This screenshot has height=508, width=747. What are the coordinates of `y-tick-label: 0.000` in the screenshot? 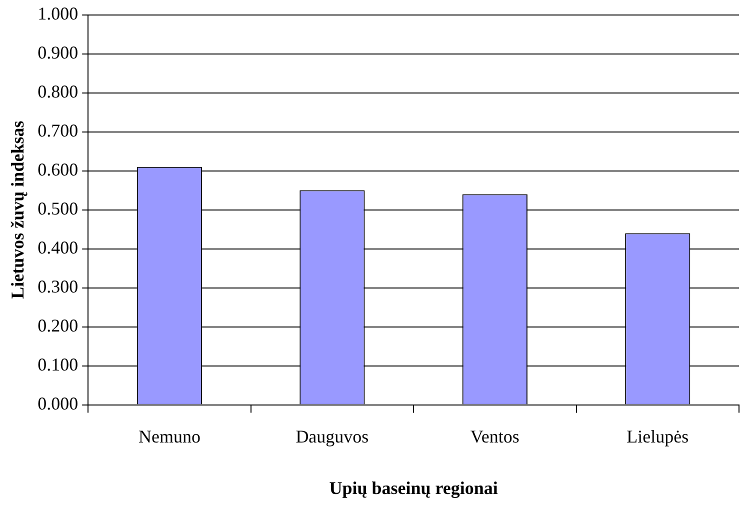 It's located at (58, 404).